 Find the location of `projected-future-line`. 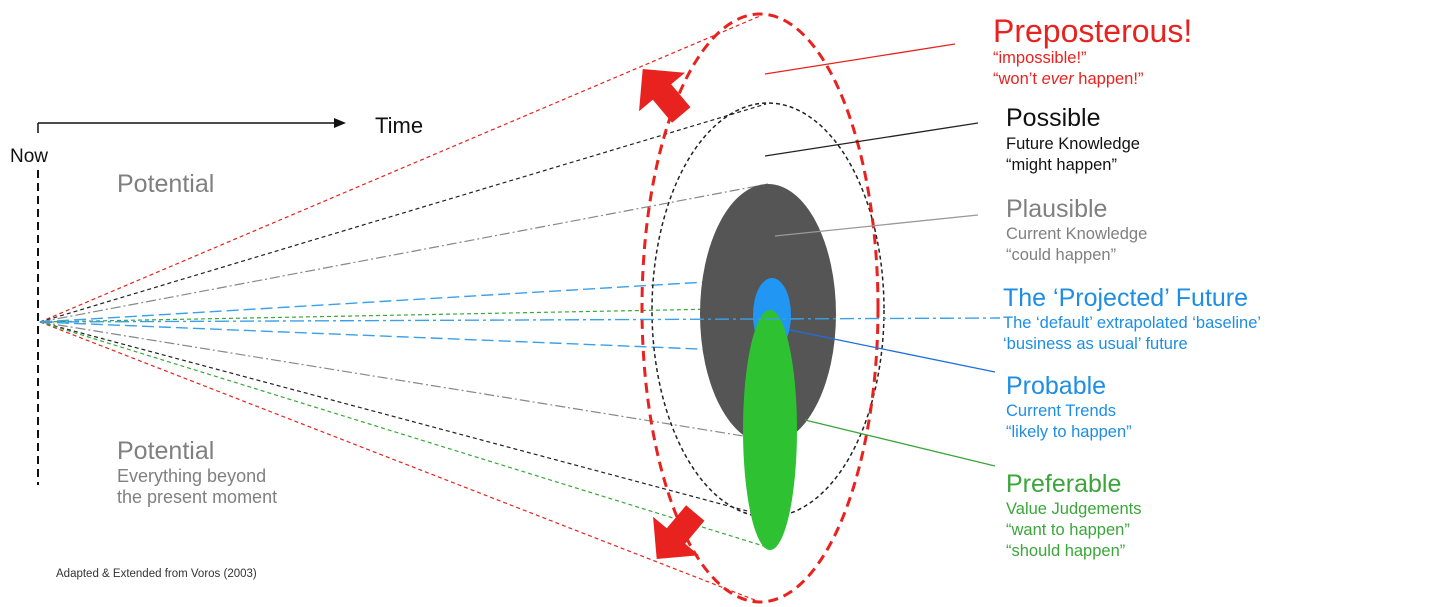

projected-future-line is located at coordinates (520, 320).